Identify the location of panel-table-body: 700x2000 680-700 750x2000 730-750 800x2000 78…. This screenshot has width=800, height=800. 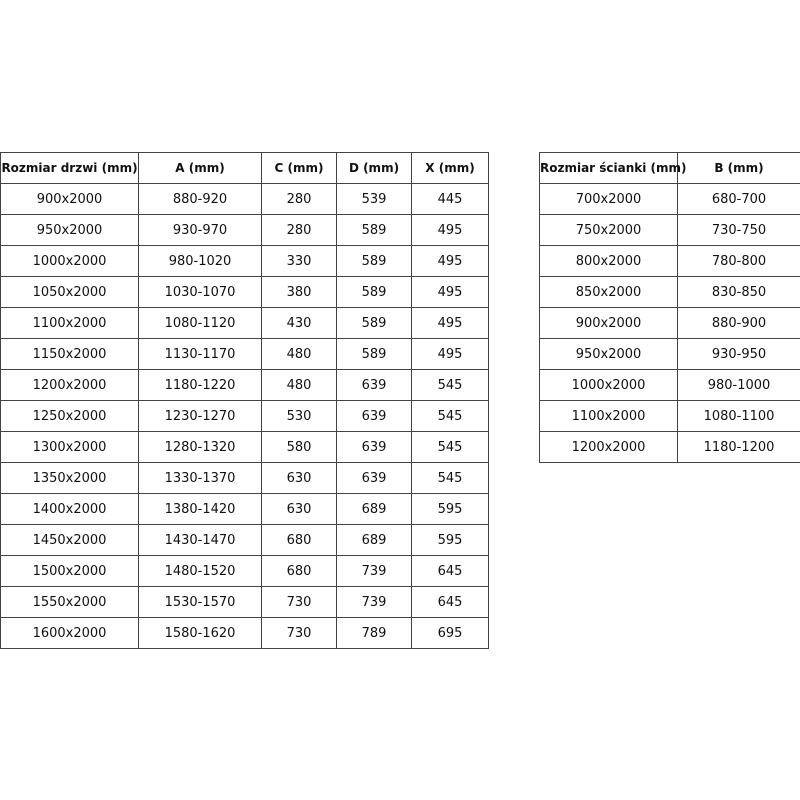
(669, 323).